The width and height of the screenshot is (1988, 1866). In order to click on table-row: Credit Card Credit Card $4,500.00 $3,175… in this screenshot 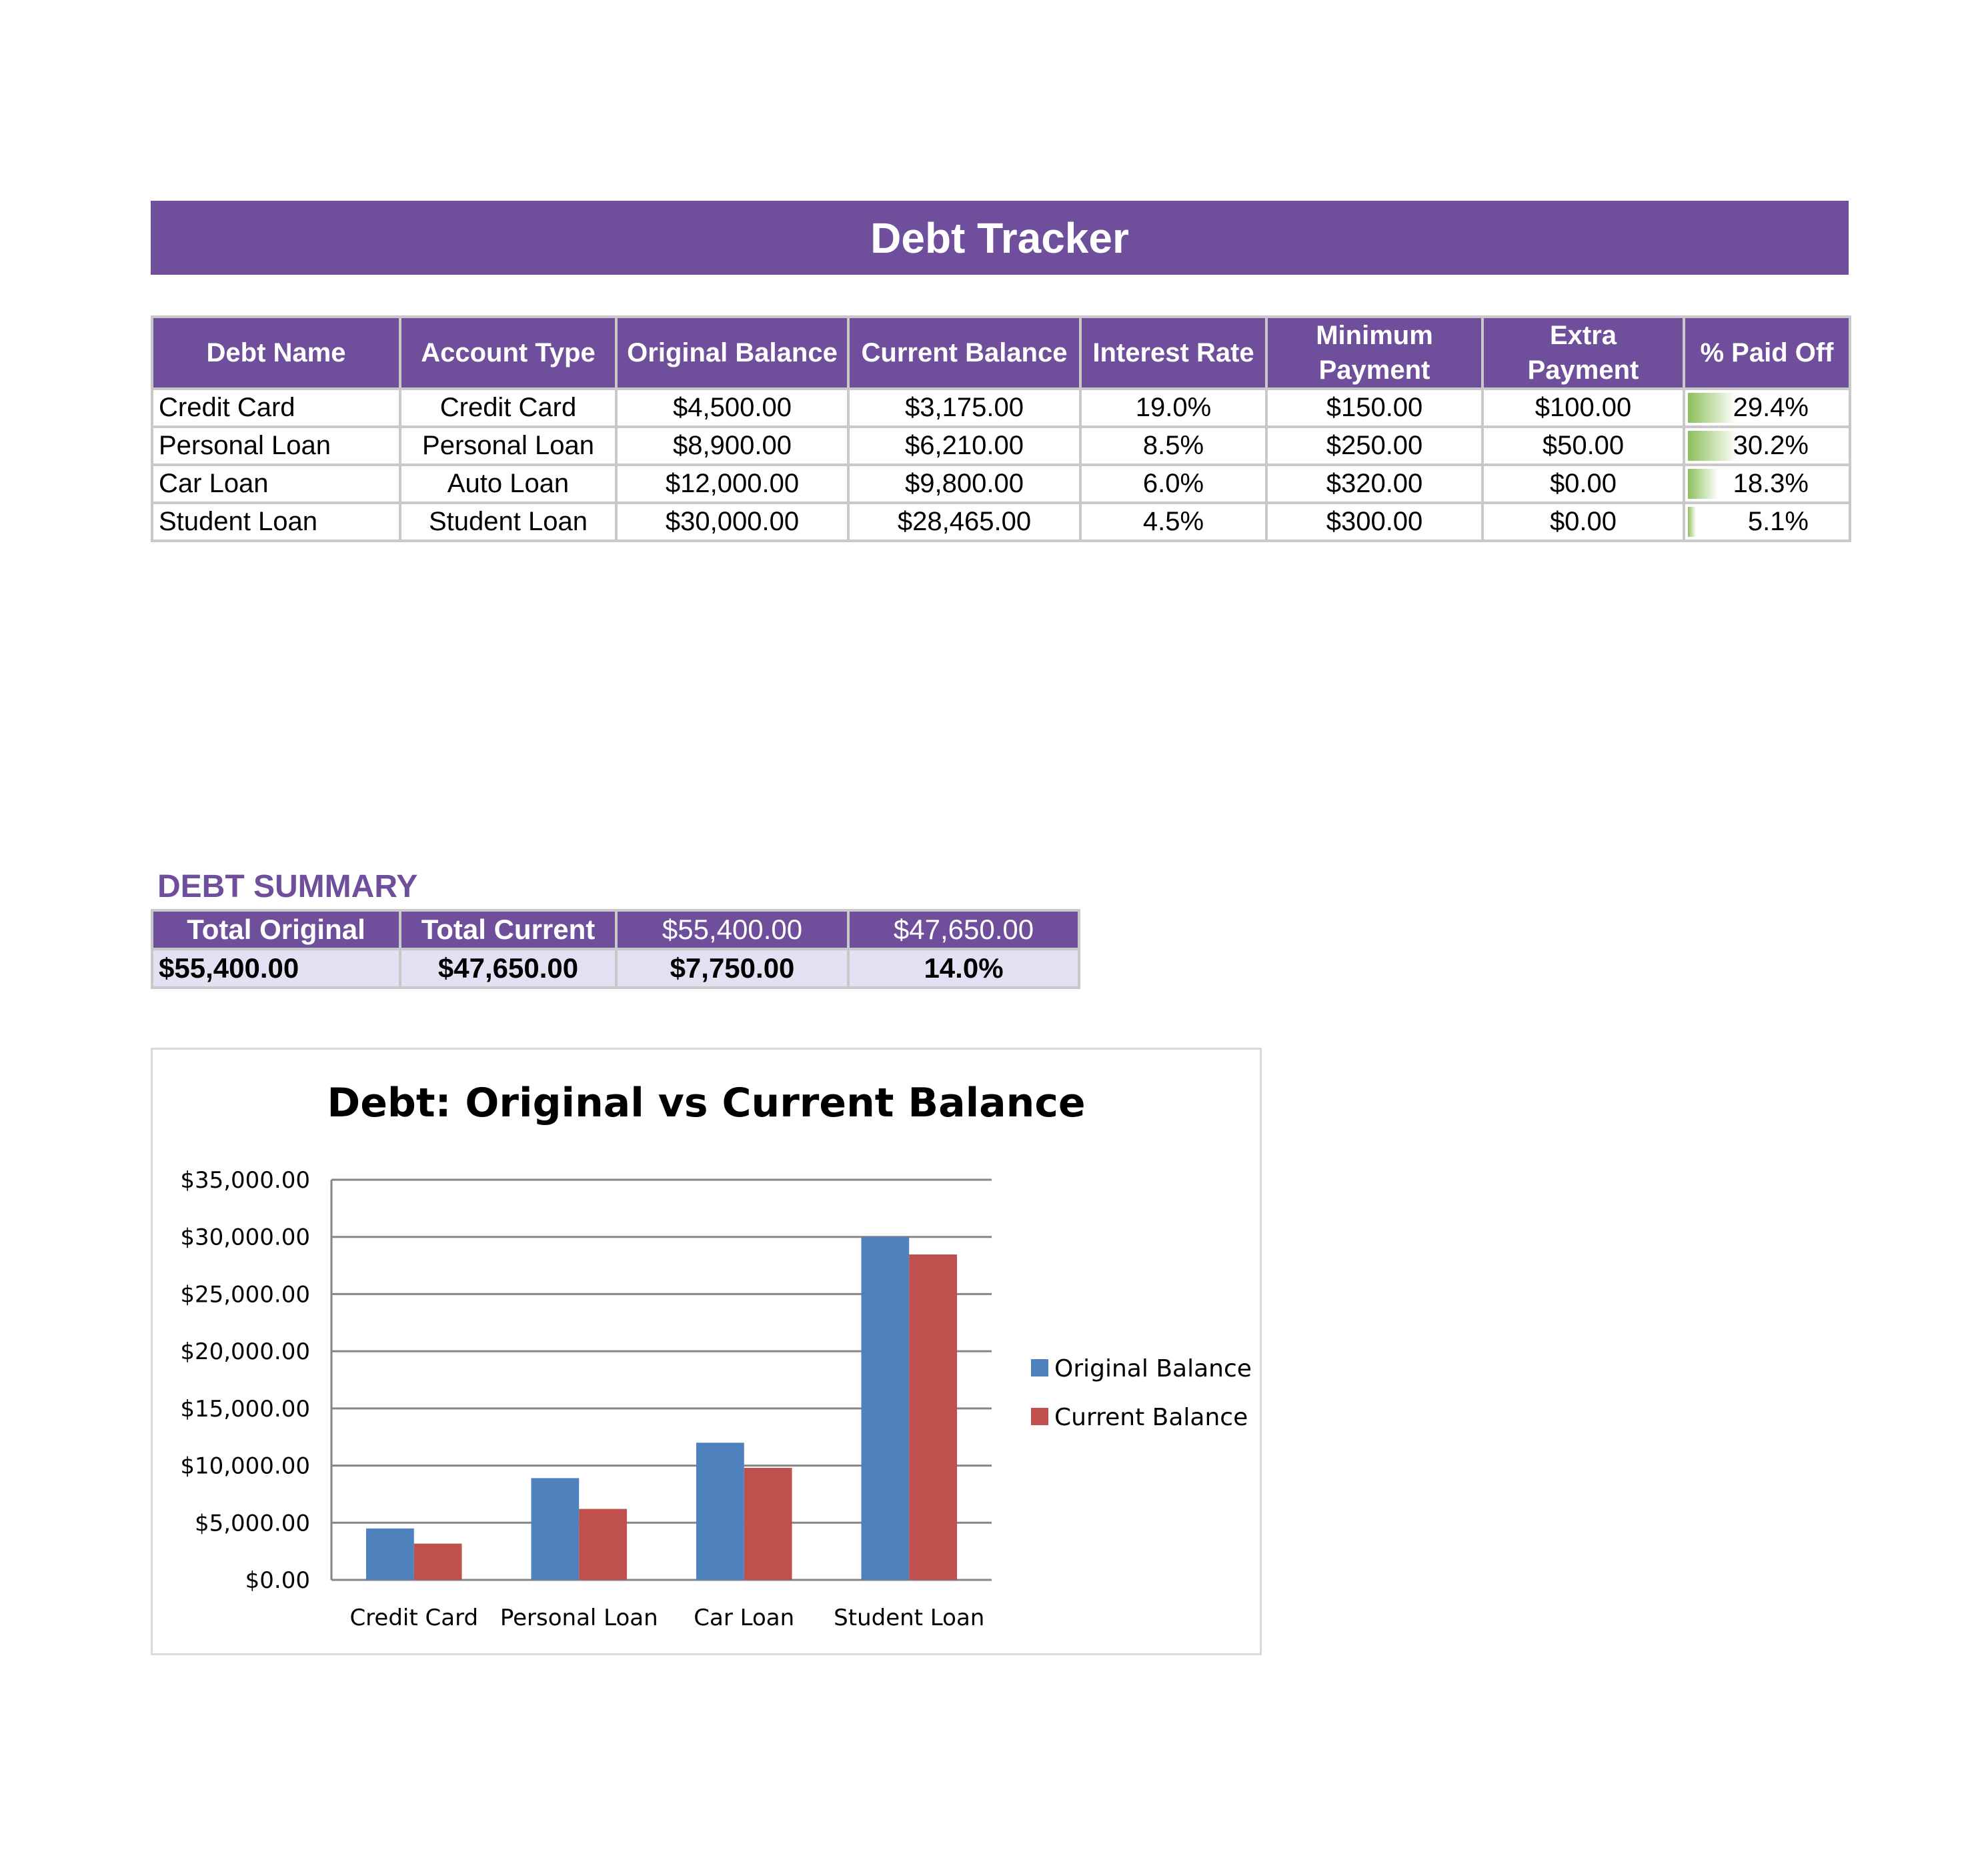, I will do `click(1001, 407)`.